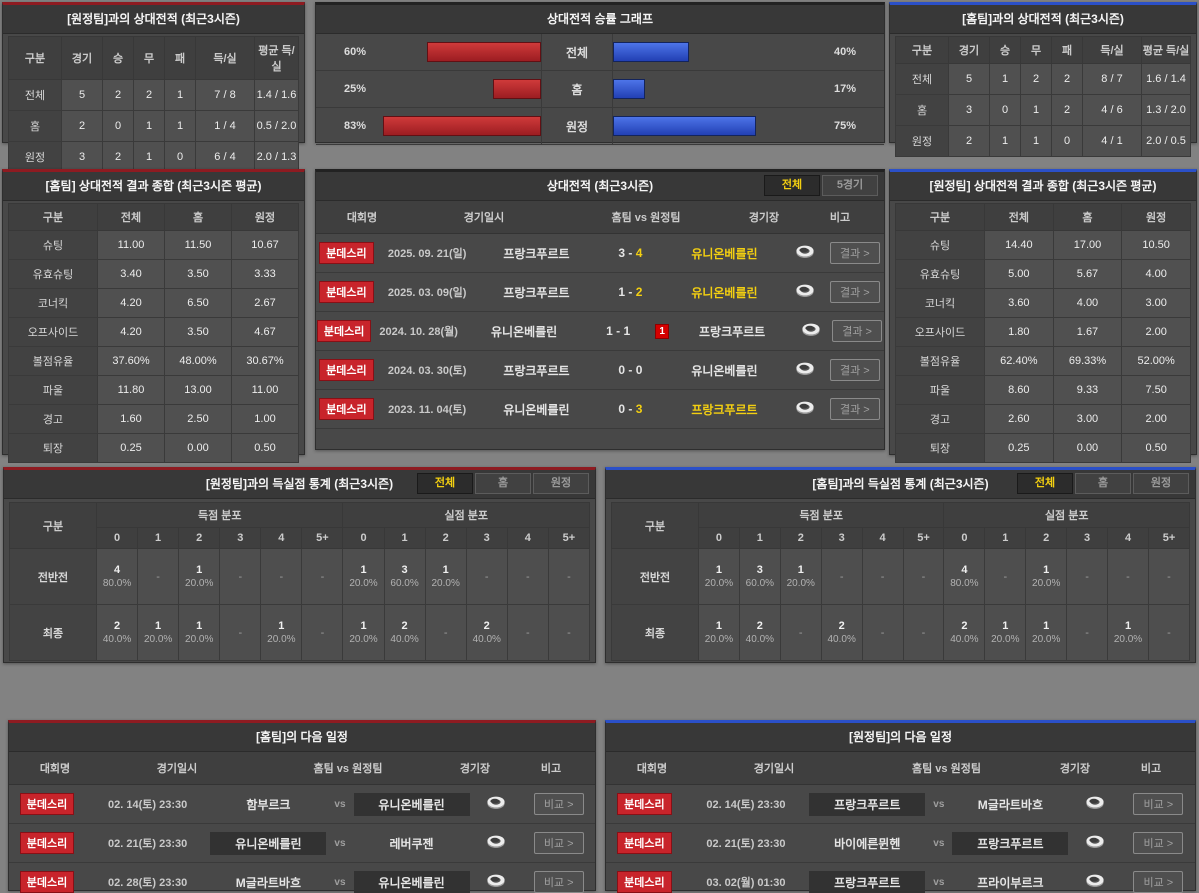 This screenshot has width=1199, height=893. What do you see at coordinates (577, 52) in the screenshot?
I see `chart-category-label: 전체` at bounding box center [577, 52].